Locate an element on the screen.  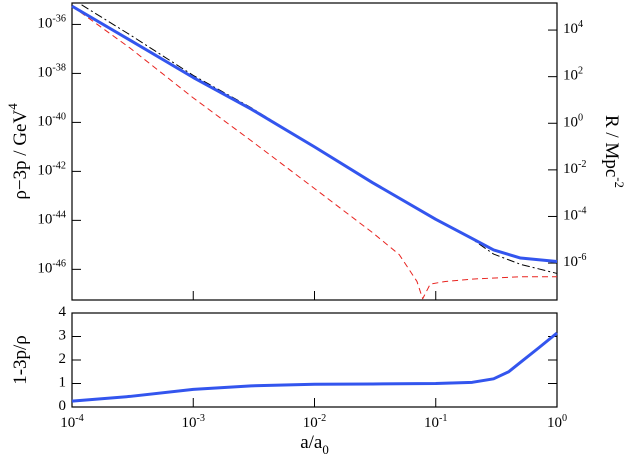
x-tick-label: 10⁰ is located at coordinates (557, 422).